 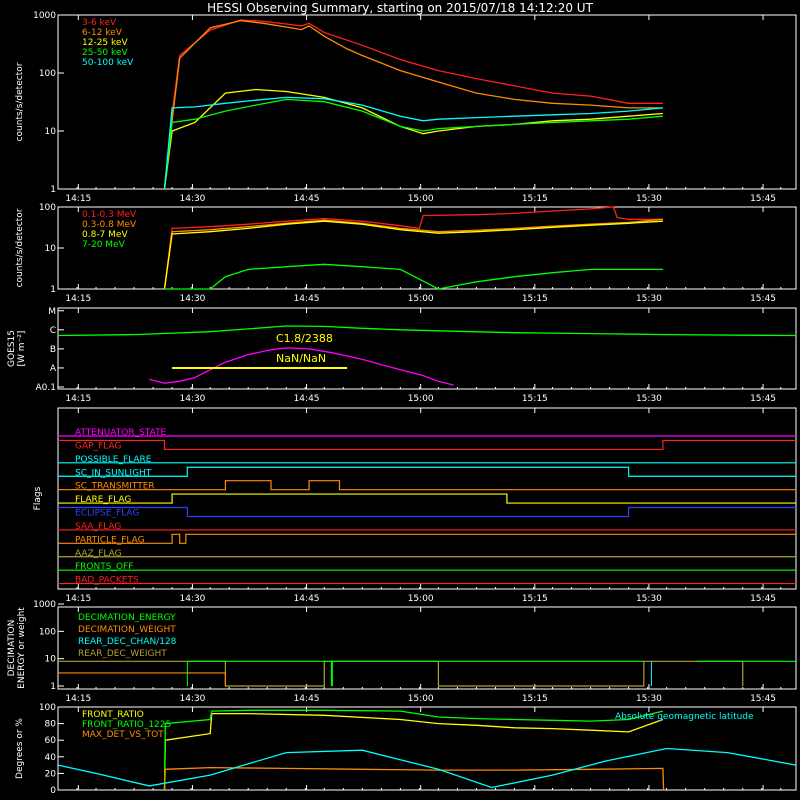 What do you see at coordinates (20, 101) in the screenshot?
I see `lightcurve-ylabel: counts/s/detector` at bounding box center [20, 101].